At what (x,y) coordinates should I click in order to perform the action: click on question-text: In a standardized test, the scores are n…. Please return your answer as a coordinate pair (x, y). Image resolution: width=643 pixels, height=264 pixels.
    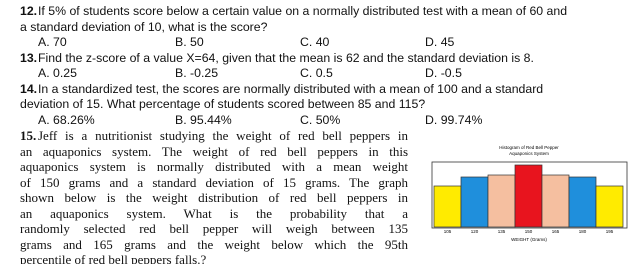
    Looking at the image, I should click on (291, 88).